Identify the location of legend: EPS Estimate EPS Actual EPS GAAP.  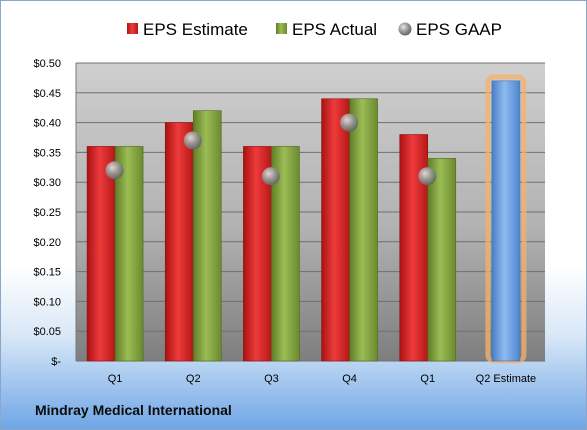
(314, 29).